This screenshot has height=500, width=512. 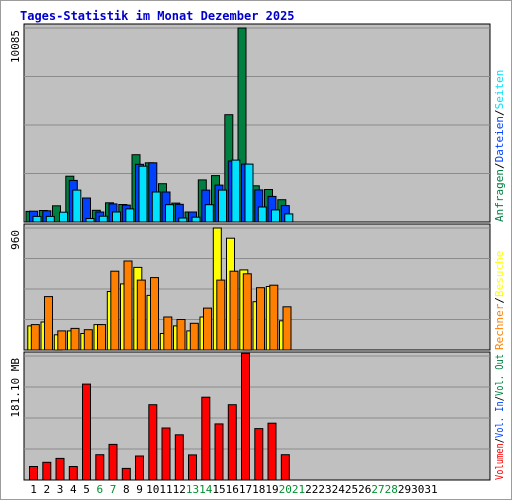 What do you see at coordinates (351, 489) in the screenshot?
I see `x-tick-label-day-25: 25` at bounding box center [351, 489].